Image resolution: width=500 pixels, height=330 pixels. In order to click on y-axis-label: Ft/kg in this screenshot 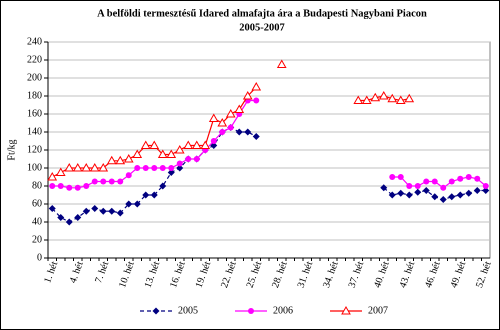, I will do `click(11, 149)`.